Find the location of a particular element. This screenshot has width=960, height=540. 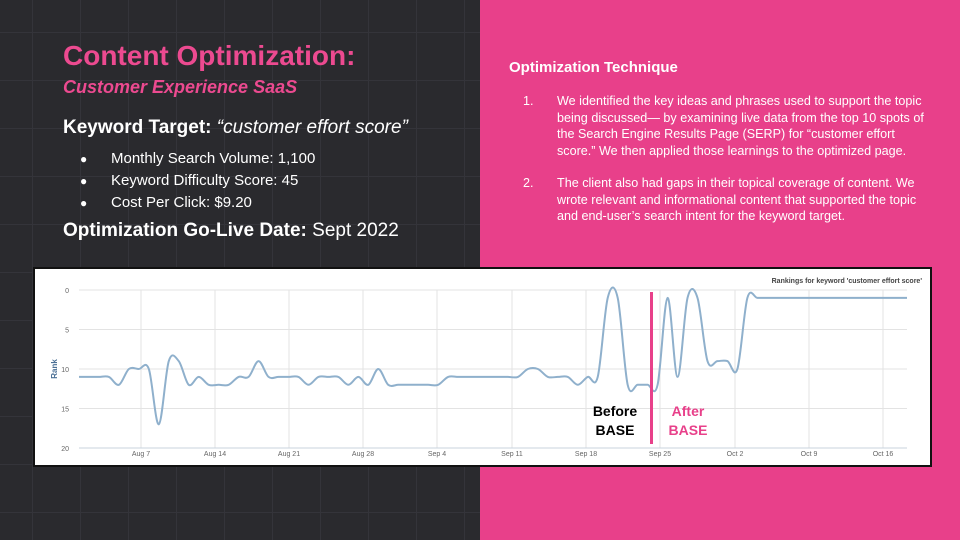

slide-title: Content Optimization: is located at coordinates (209, 55).